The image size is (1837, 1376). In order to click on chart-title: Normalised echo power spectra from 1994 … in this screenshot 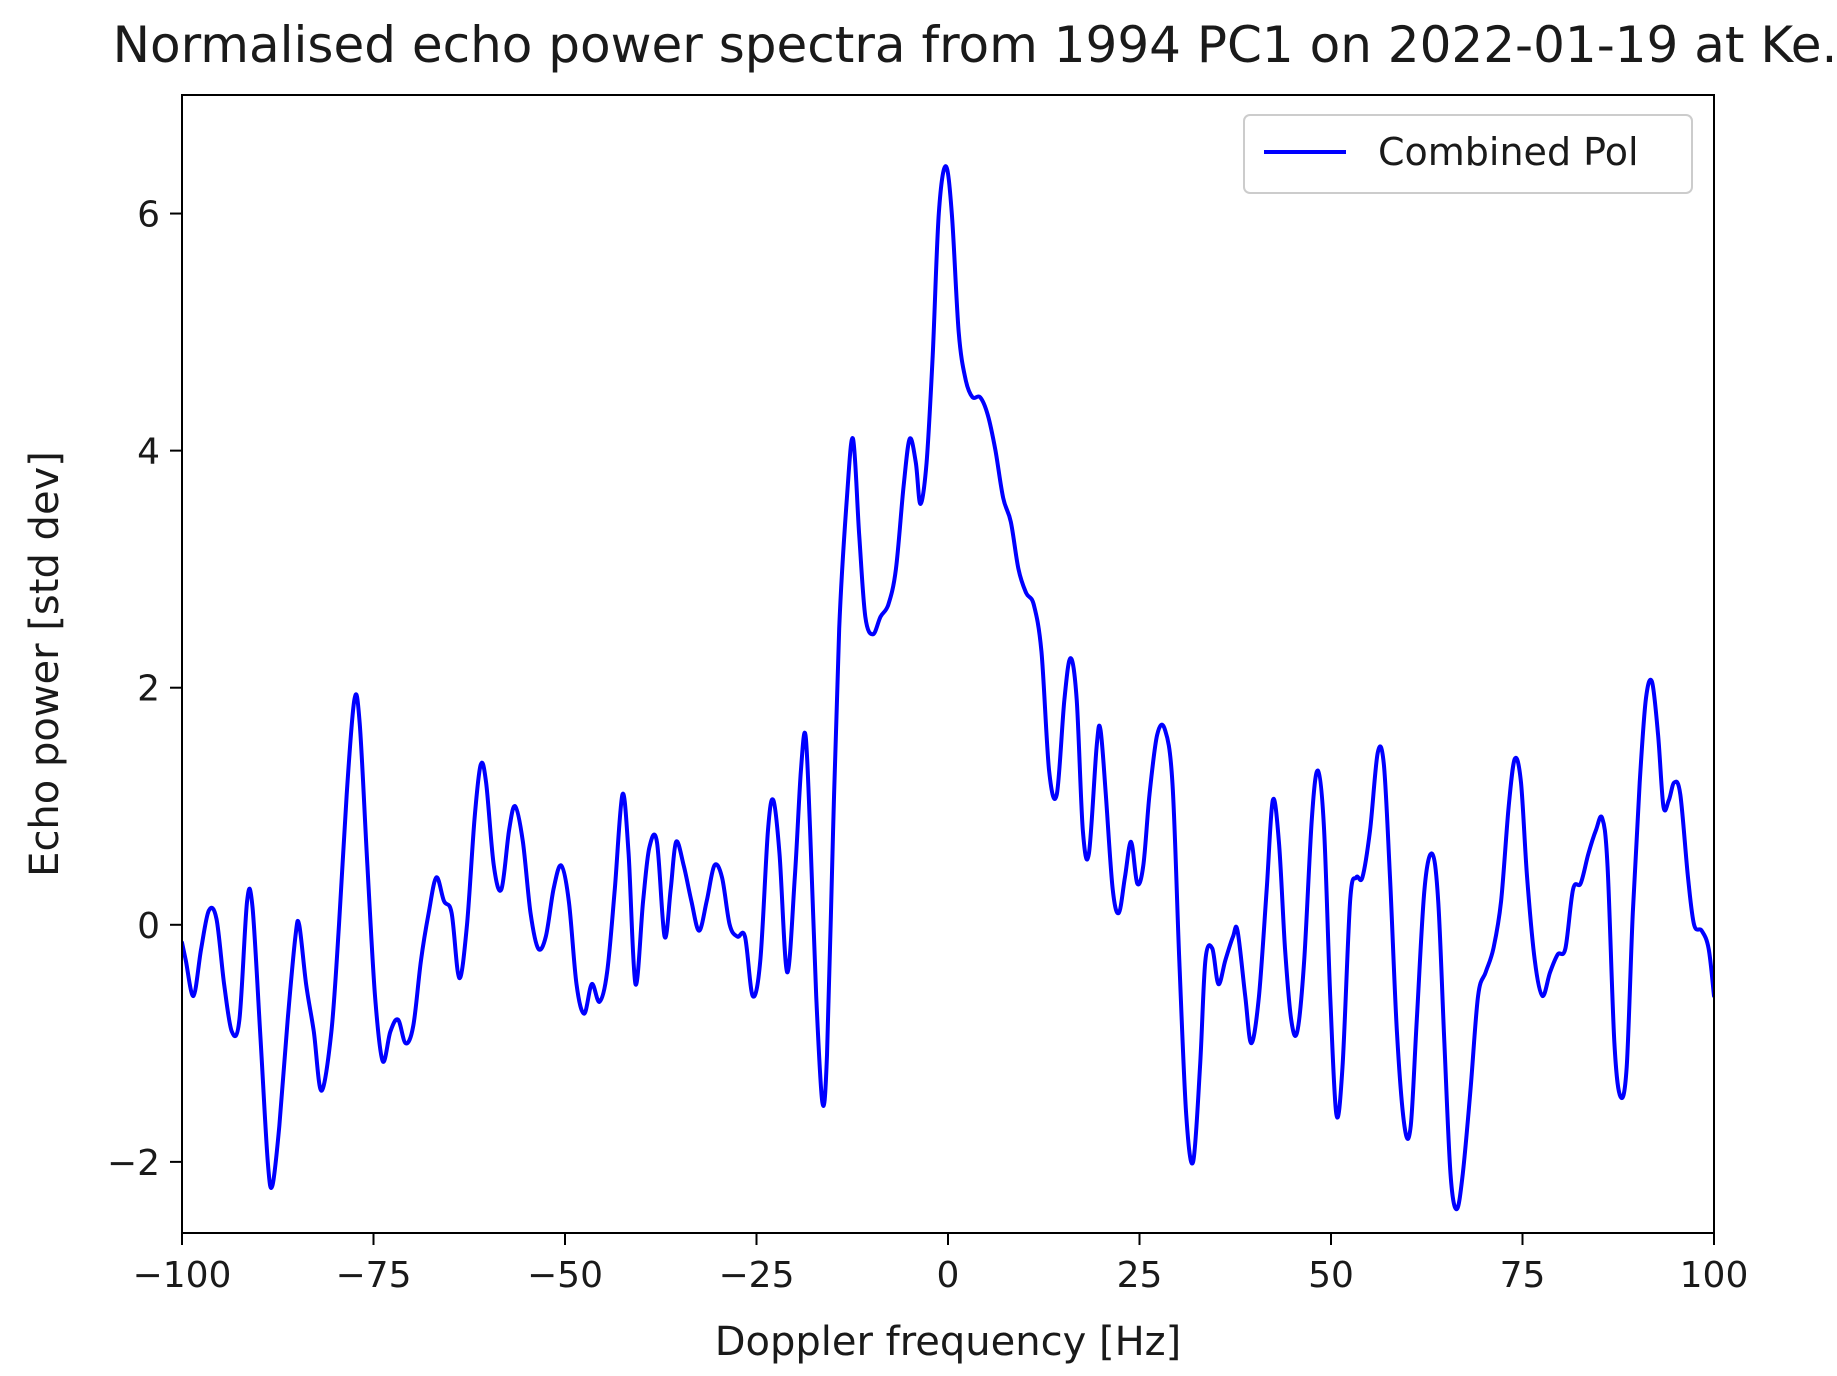, I will do `click(975, 45)`.